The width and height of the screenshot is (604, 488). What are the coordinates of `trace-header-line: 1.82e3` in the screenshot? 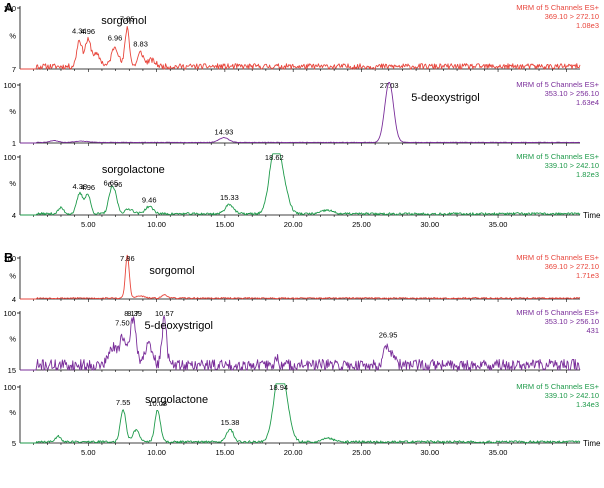 It's located at (587, 174).